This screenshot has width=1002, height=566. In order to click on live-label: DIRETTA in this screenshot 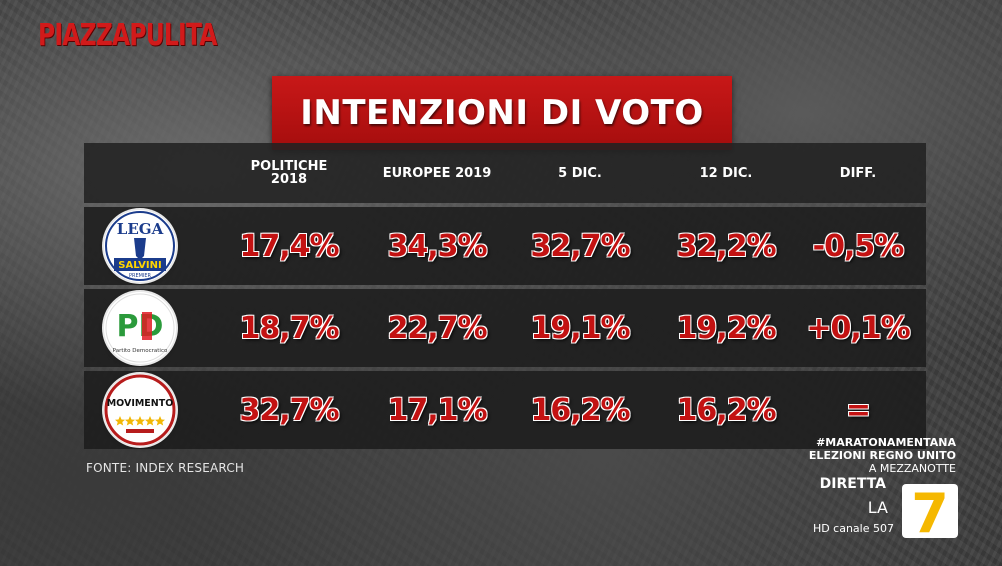, I will do `click(852, 484)`.